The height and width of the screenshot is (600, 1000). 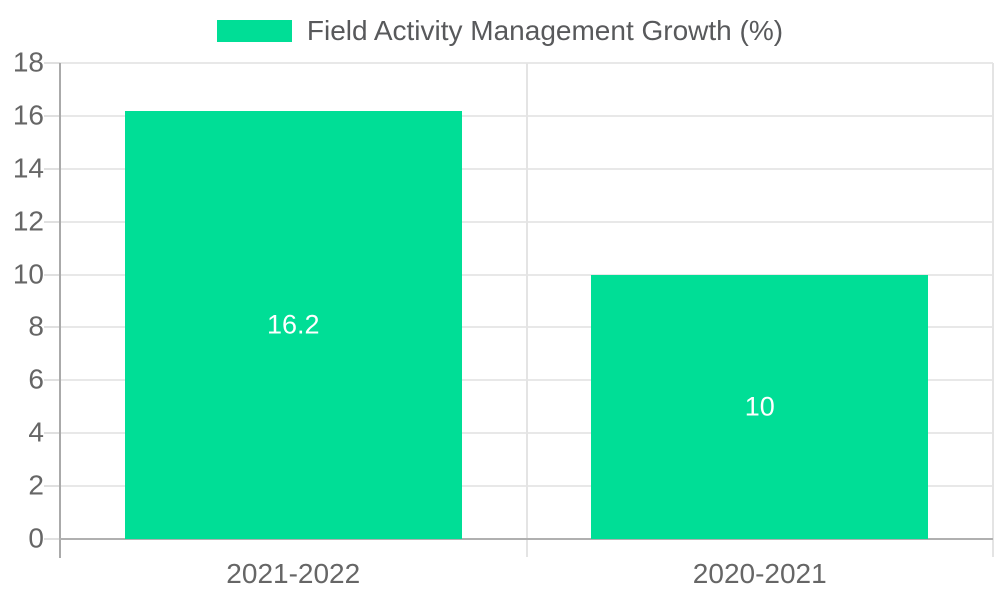 What do you see at coordinates (60, 310) in the screenshot?
I see `y-axis-line` at bounding box center [60, 310].